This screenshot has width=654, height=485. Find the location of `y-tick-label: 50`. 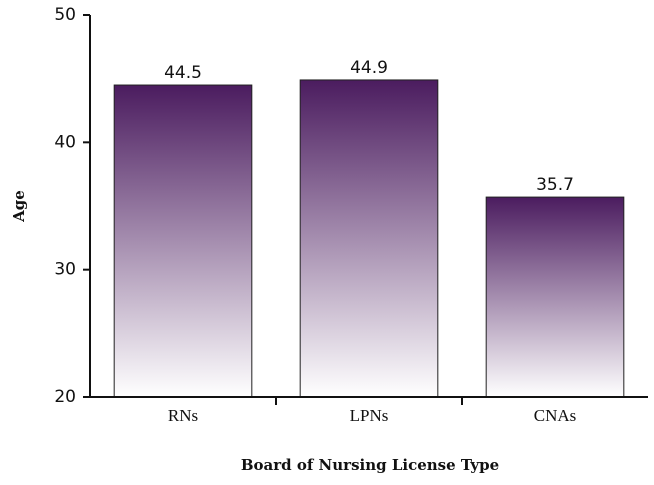

y-tick-label: 50 is located at coordinates (65, 15).